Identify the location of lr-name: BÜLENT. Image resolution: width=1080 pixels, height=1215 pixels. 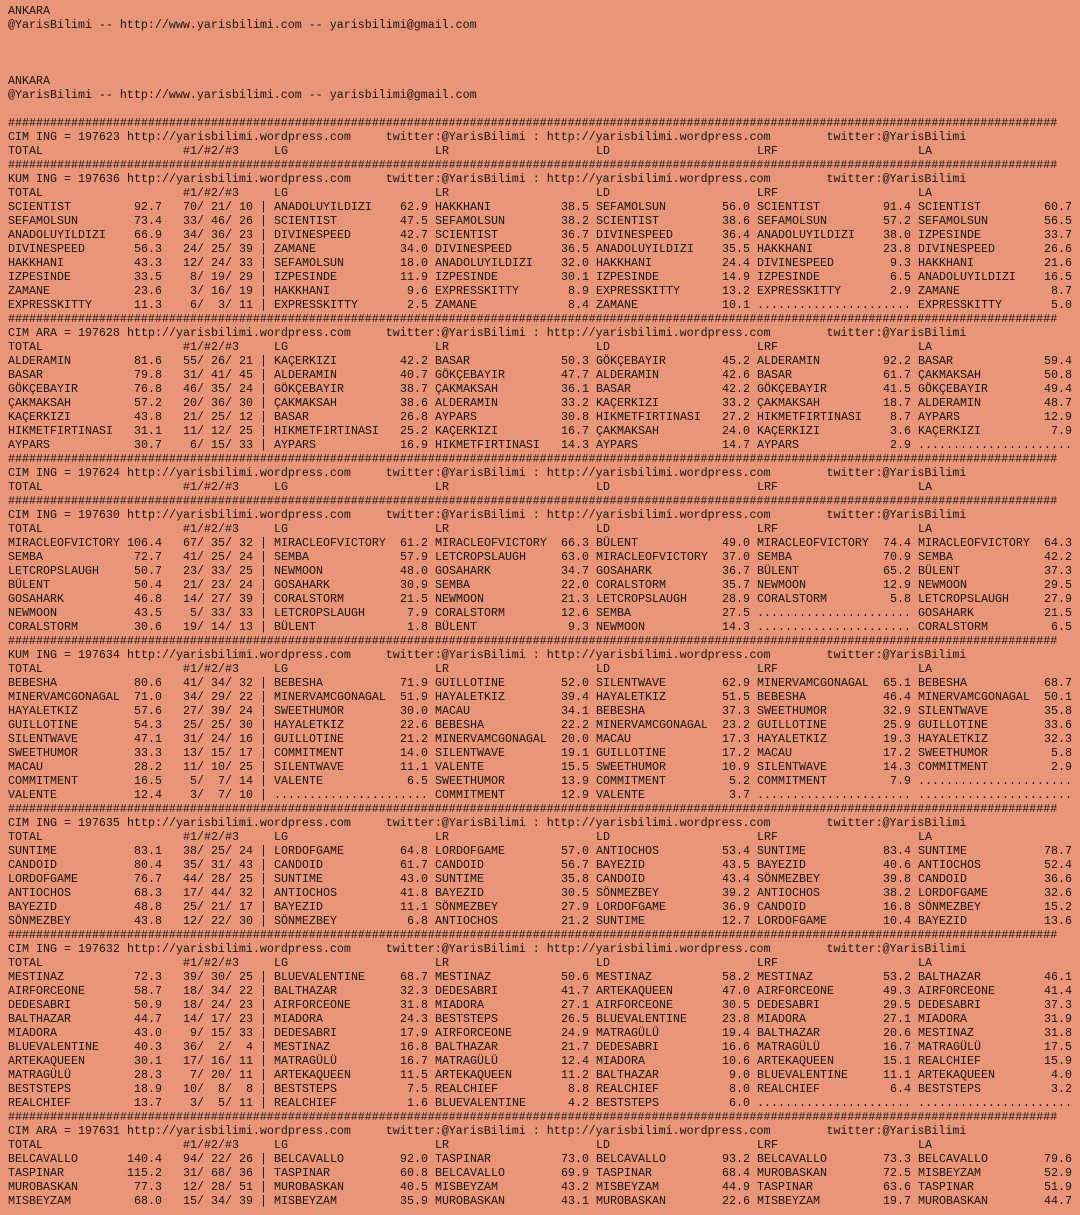
(456, 627).